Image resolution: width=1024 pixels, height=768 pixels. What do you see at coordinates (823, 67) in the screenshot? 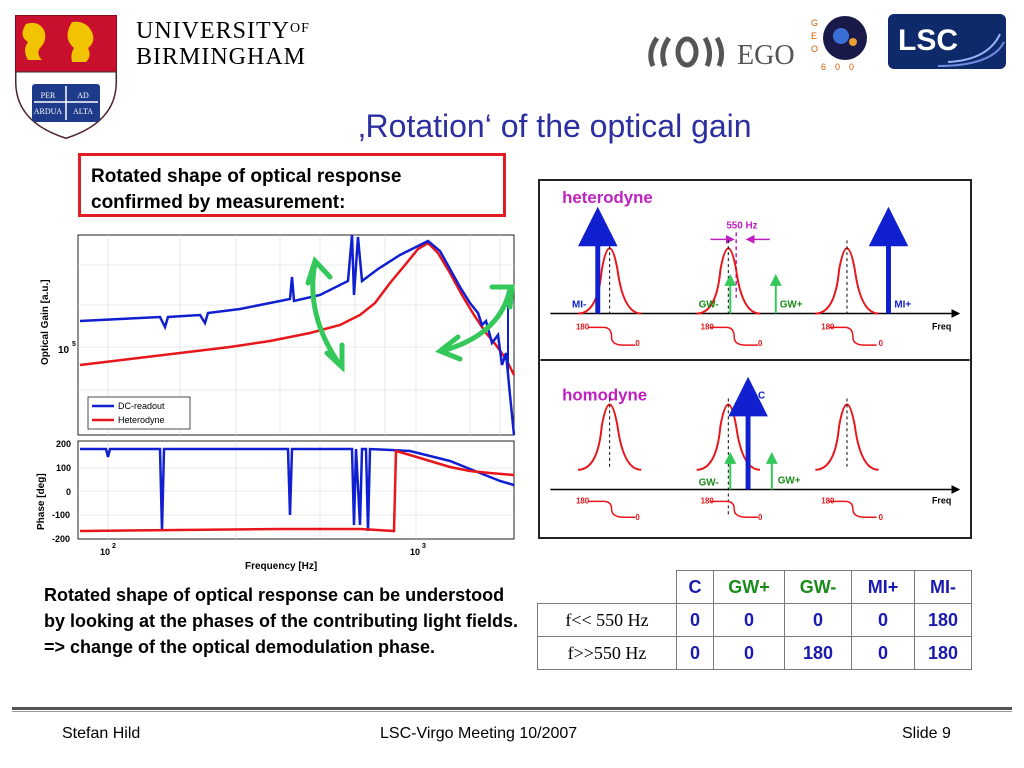
I see `svg-text: 6` at bounding box center [823, 67].